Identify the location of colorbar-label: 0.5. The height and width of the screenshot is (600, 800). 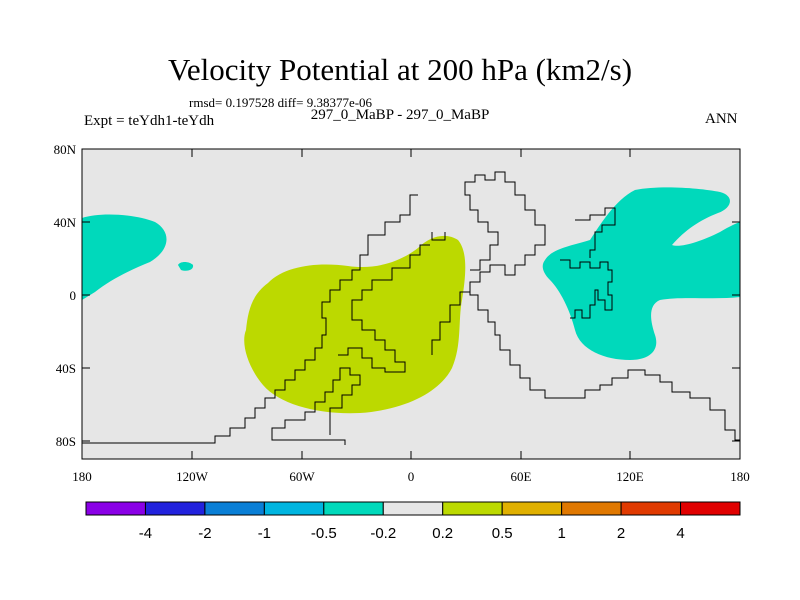
(502, 533).